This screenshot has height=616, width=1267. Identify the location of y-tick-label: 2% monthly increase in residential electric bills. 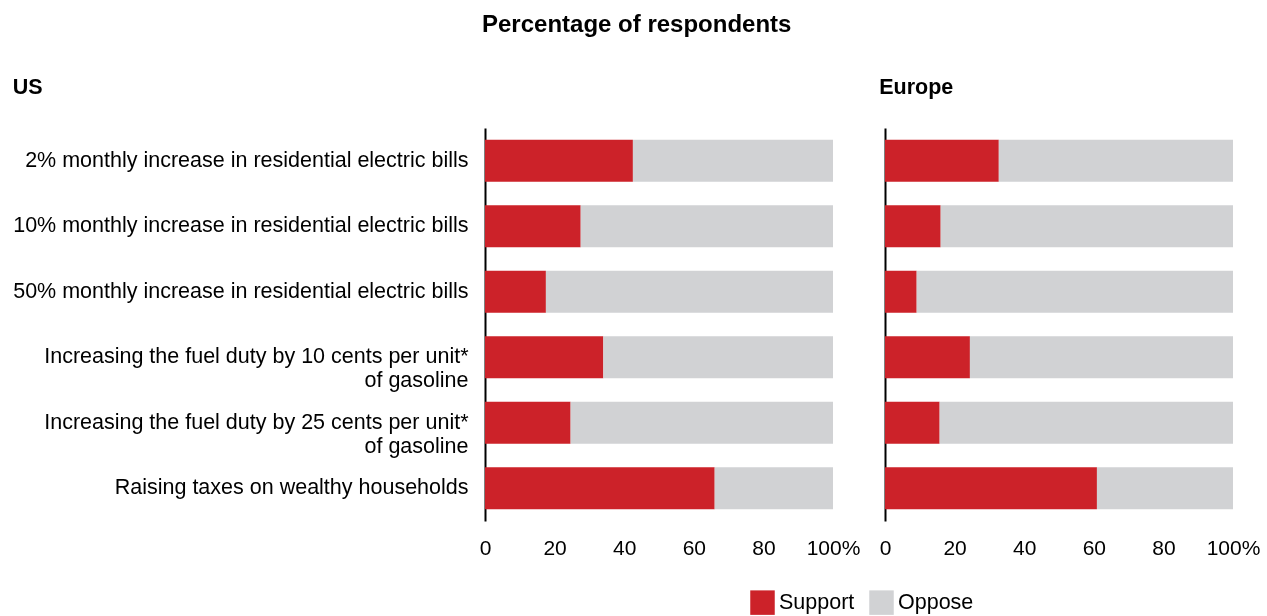
(247, 159).